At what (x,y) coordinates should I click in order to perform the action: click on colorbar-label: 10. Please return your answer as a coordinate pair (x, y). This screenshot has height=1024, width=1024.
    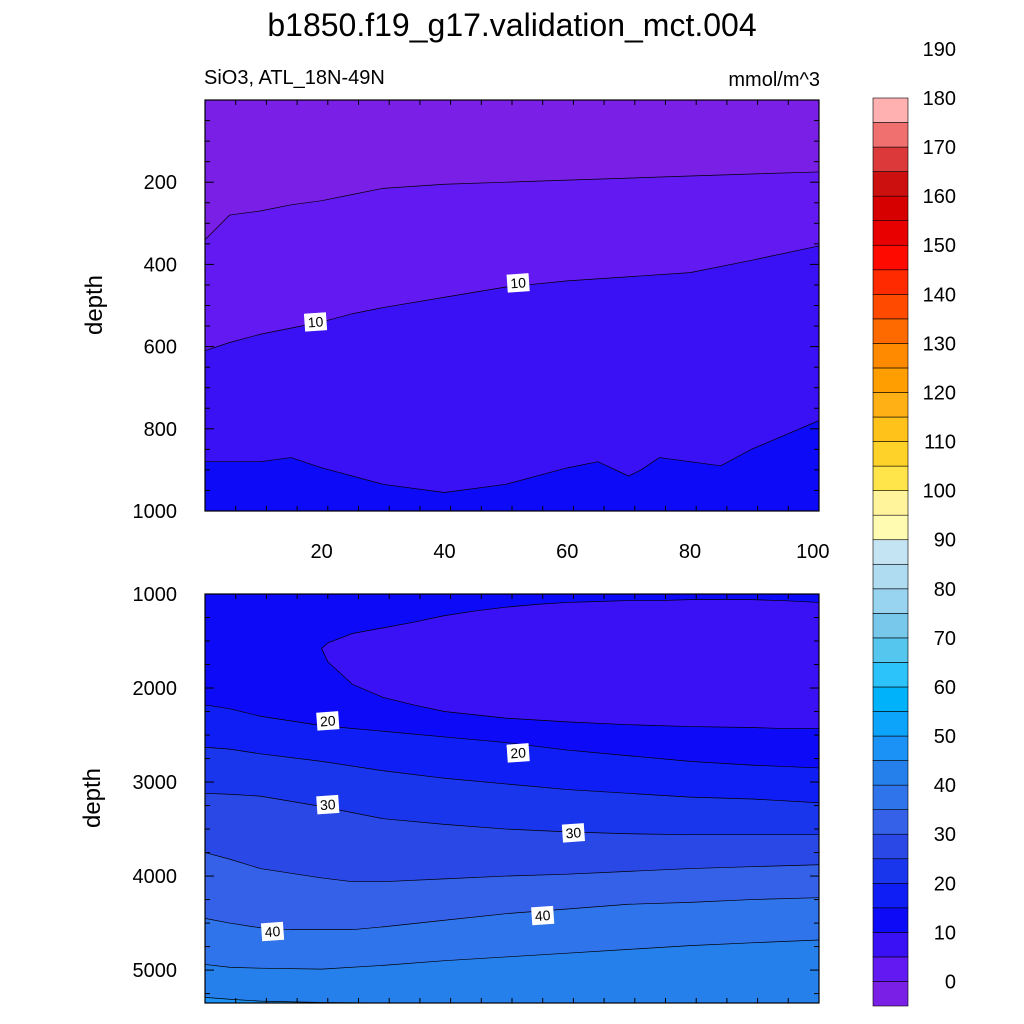
    Looking at the image, I should click on (945, 933).